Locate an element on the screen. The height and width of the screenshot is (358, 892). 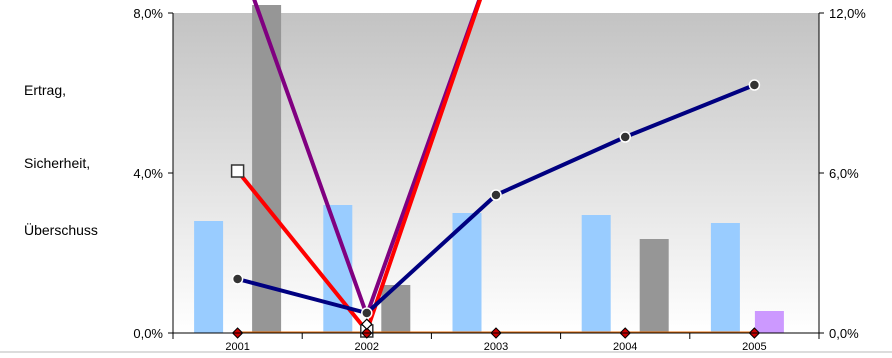
point-s0-2001 is located at coordinates (237, 171).